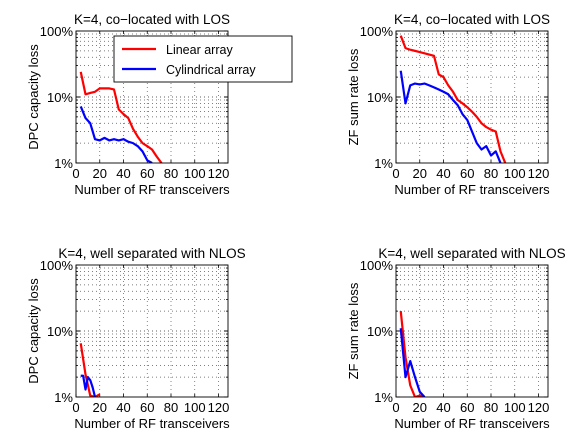  I want to click on legend: Linear array Cylindrical array, so click(203, 59).